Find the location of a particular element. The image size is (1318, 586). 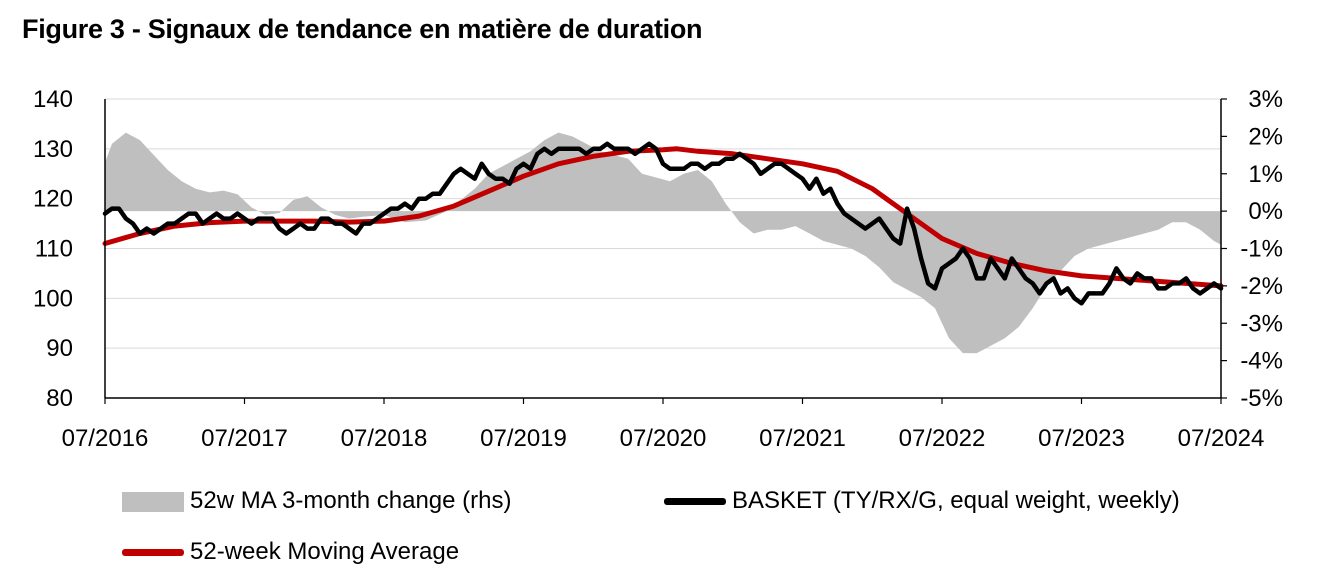

y-right-tick-labels: 3% 2% 1% 0% -1% -2% -3% -4% -5% is located at coordinates (1252, 249).